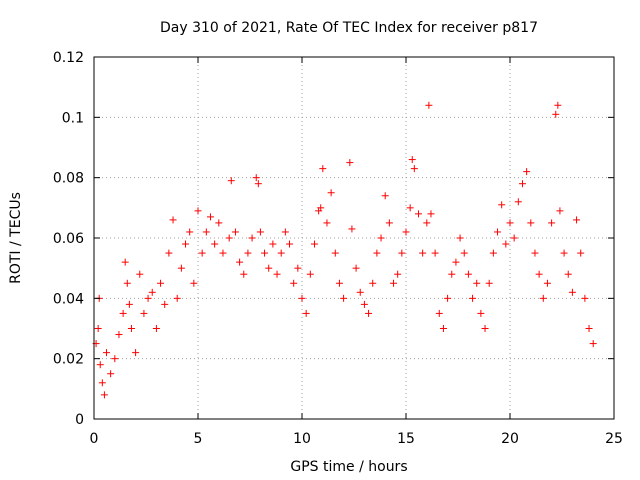 Image resolution: width=640 pixels, height=480 pixels. I want to click on x-tick-label: 25, so click(614, 439).